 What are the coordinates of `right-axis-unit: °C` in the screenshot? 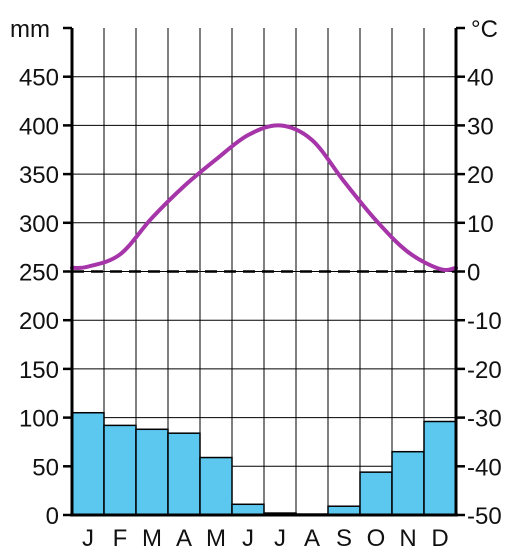 It's located at (484, 29).